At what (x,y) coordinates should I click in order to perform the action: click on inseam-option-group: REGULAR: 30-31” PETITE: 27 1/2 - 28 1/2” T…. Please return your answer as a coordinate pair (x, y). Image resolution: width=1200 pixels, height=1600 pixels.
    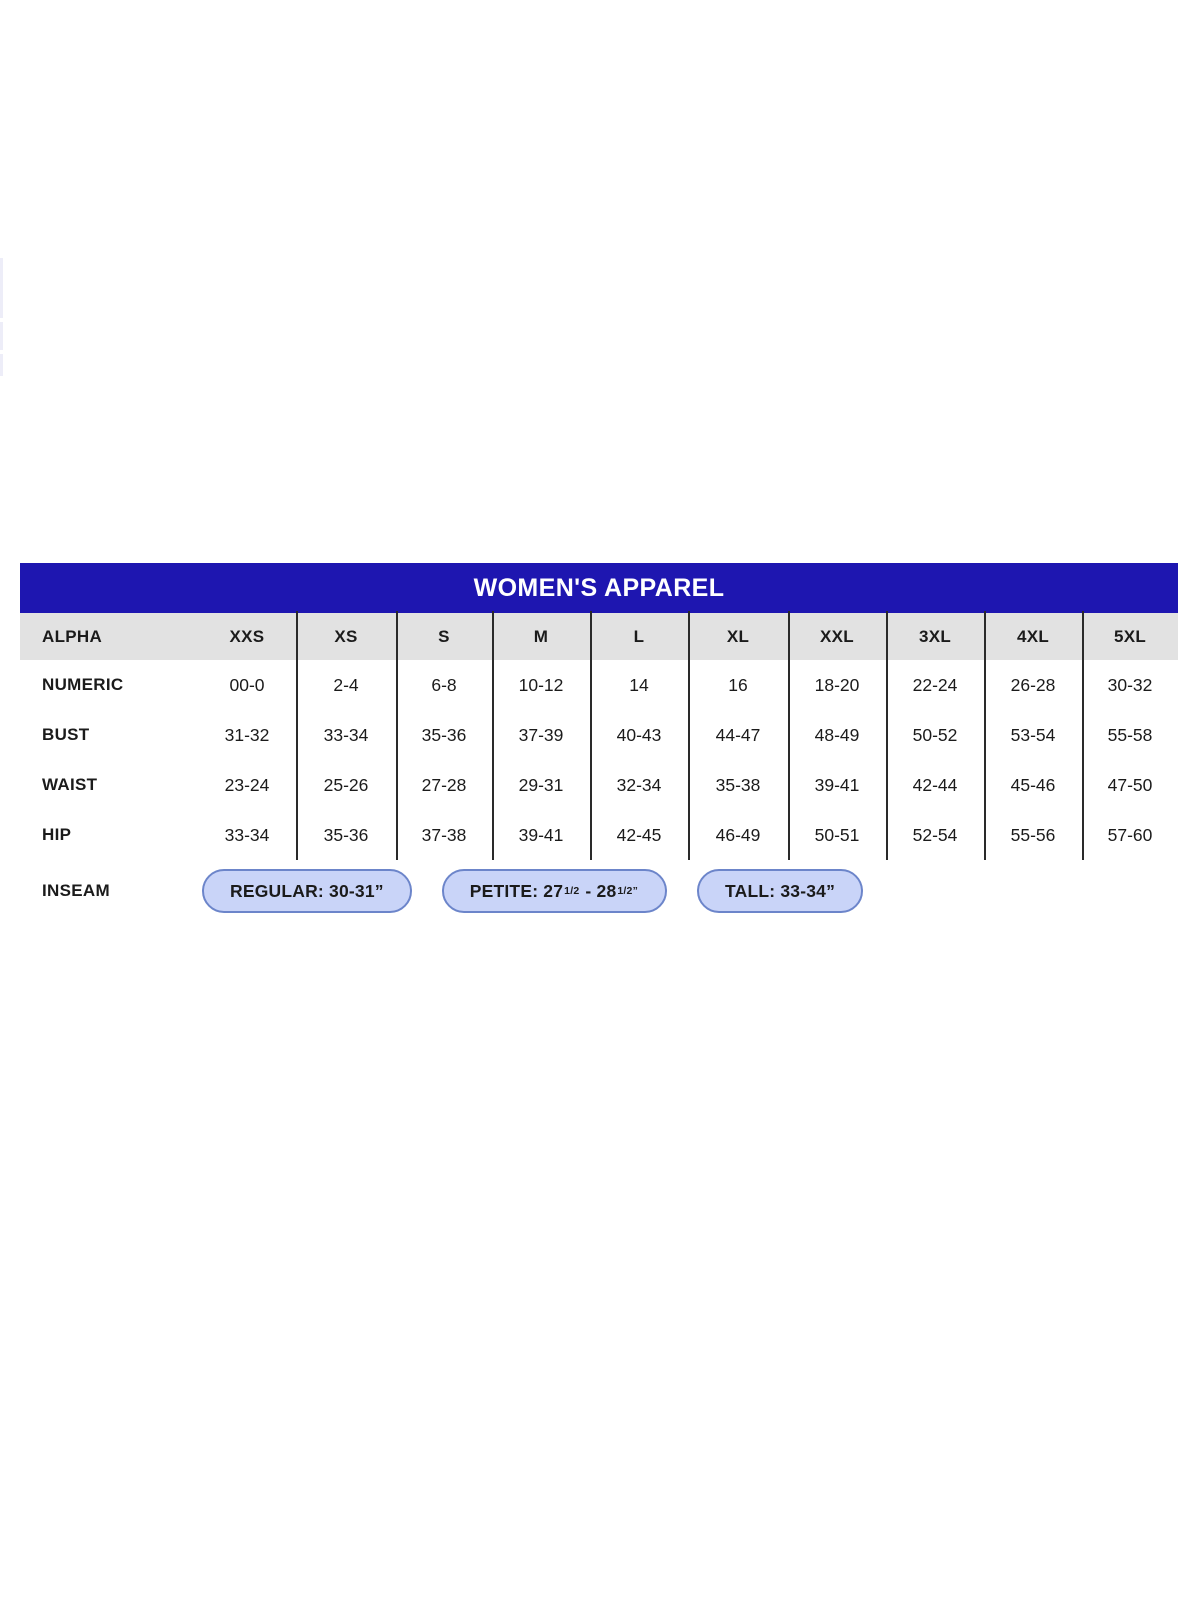
    Looking at the image, I should click on (688, 891).